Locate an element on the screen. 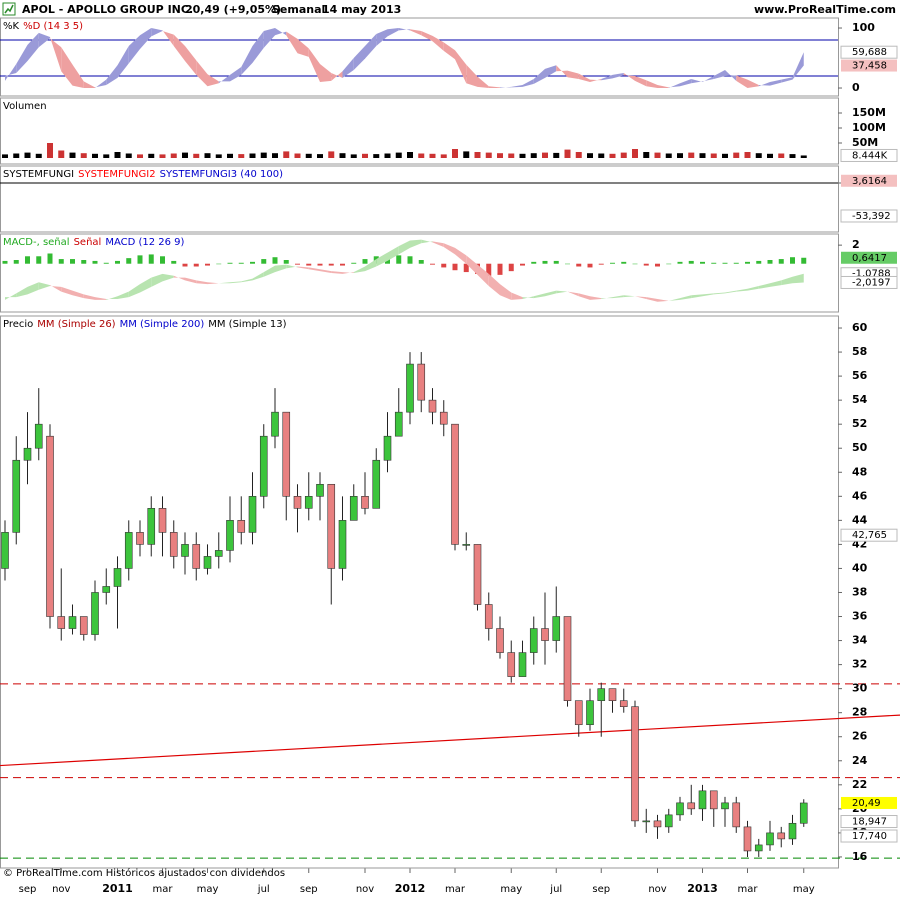  x-tick-label: mar is located at coordinates (748, 889).